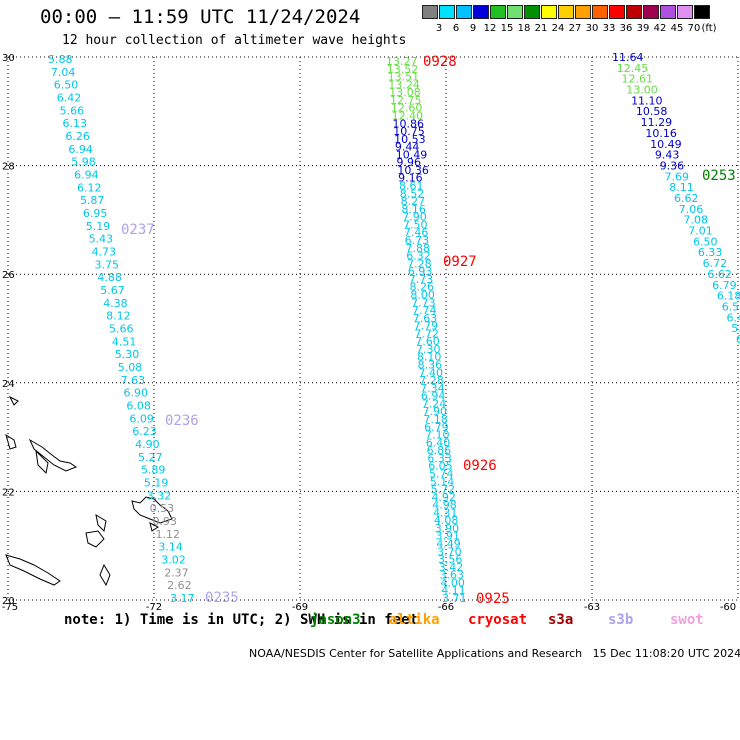 The height and width of the screenshot is (740, 740). I want to click on middle-track-value: 8.27, so click(413, 201).